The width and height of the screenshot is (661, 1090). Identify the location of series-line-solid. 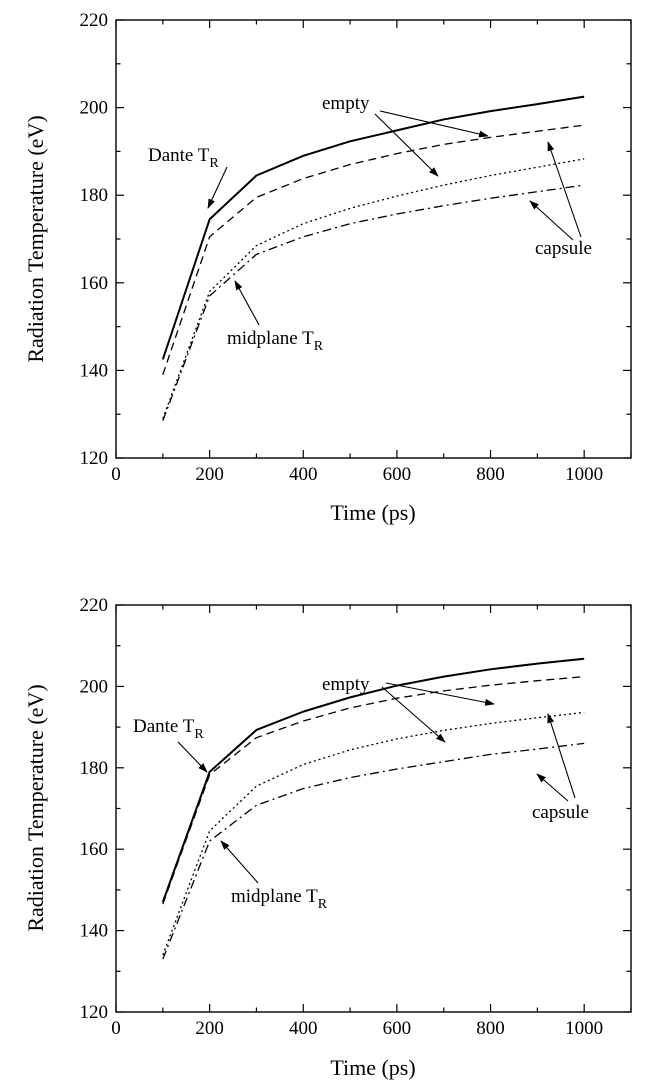
(373, 780).